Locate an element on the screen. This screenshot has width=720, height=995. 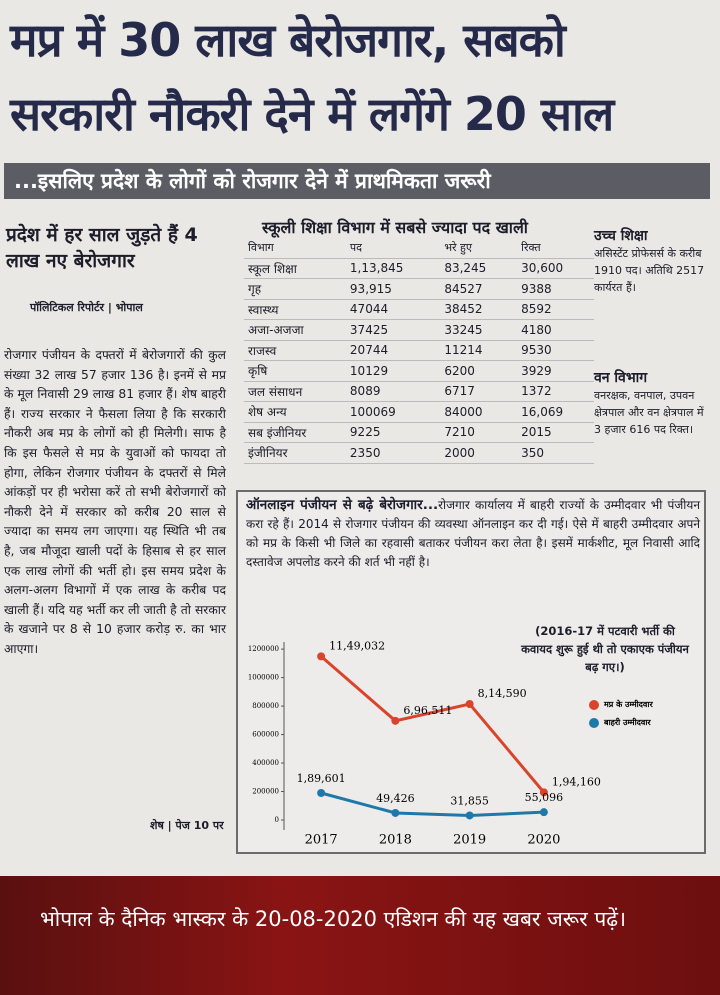
note-title: वन विभाग is located at coordinates (621, 378).